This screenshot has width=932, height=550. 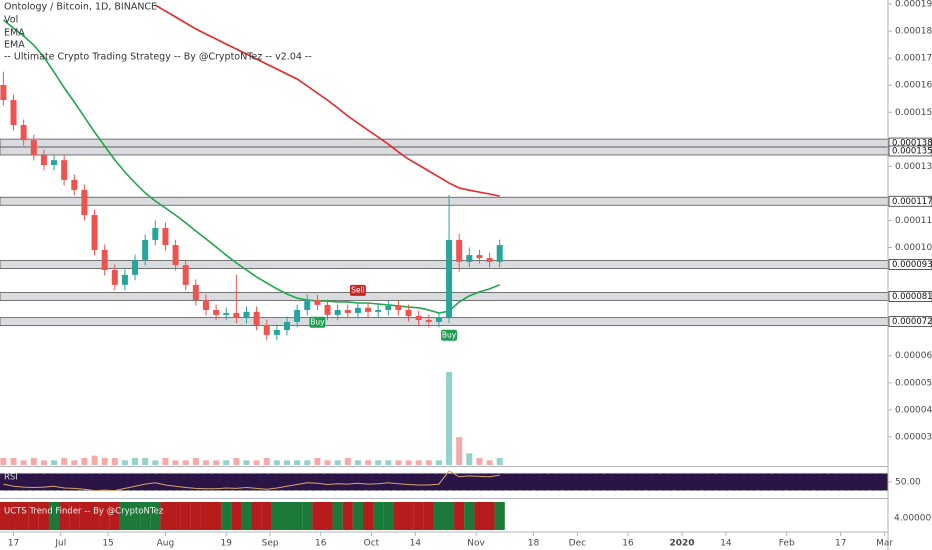 I want to click on ema-line, so click(x=327, y=100).